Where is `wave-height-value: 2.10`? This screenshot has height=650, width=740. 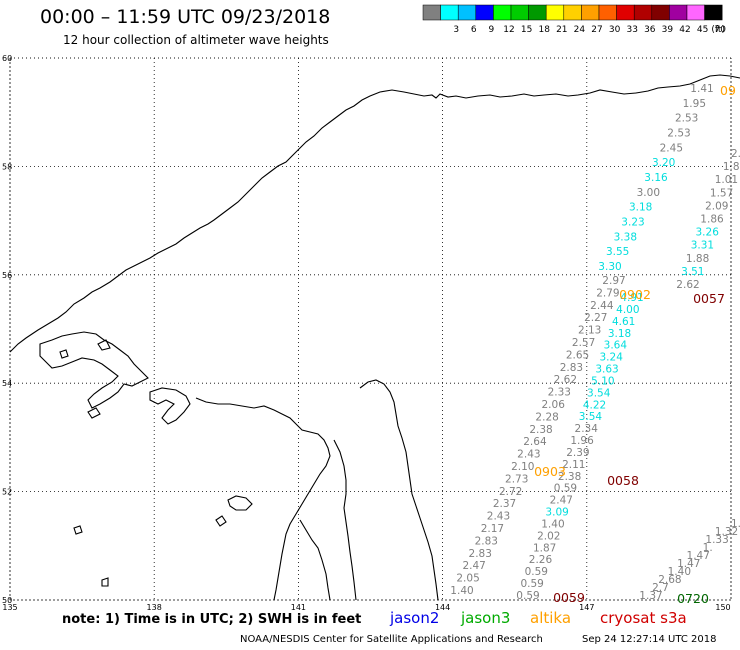
wave-height-value: 2.10 is located at coordinates (522, 467).